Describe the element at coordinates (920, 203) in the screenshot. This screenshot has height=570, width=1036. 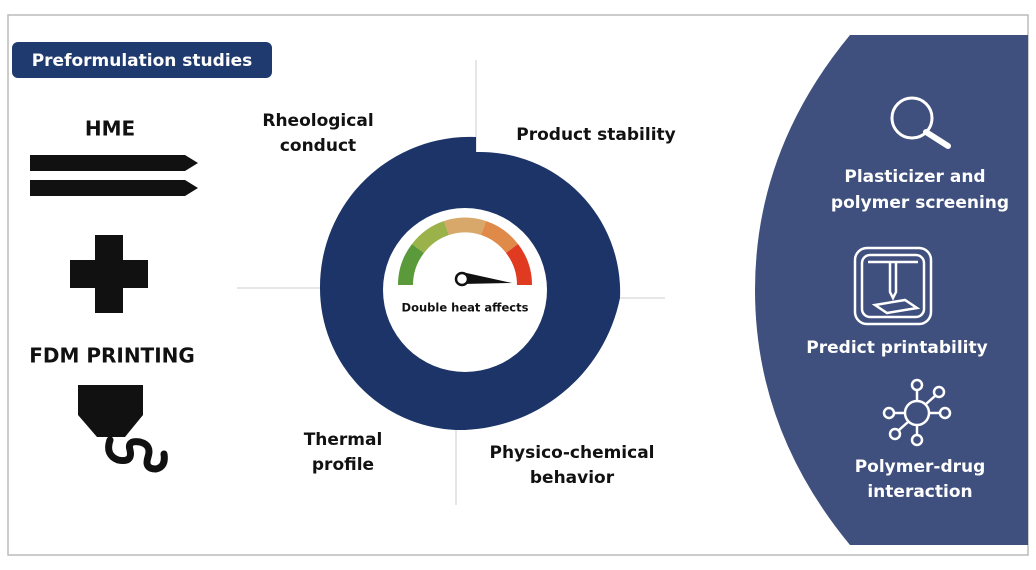
I see `panel-label: polymer screening` at that location.